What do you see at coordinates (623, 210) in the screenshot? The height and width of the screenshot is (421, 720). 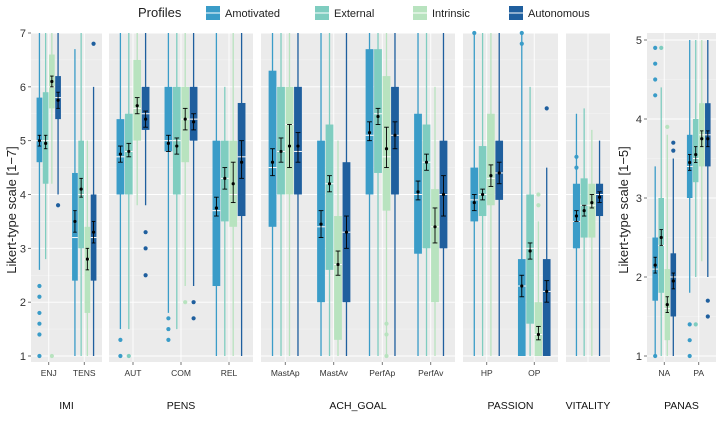 I see `y-axis-label-right: Likert-type scale [1−5]` at bounding box center [623, 210].